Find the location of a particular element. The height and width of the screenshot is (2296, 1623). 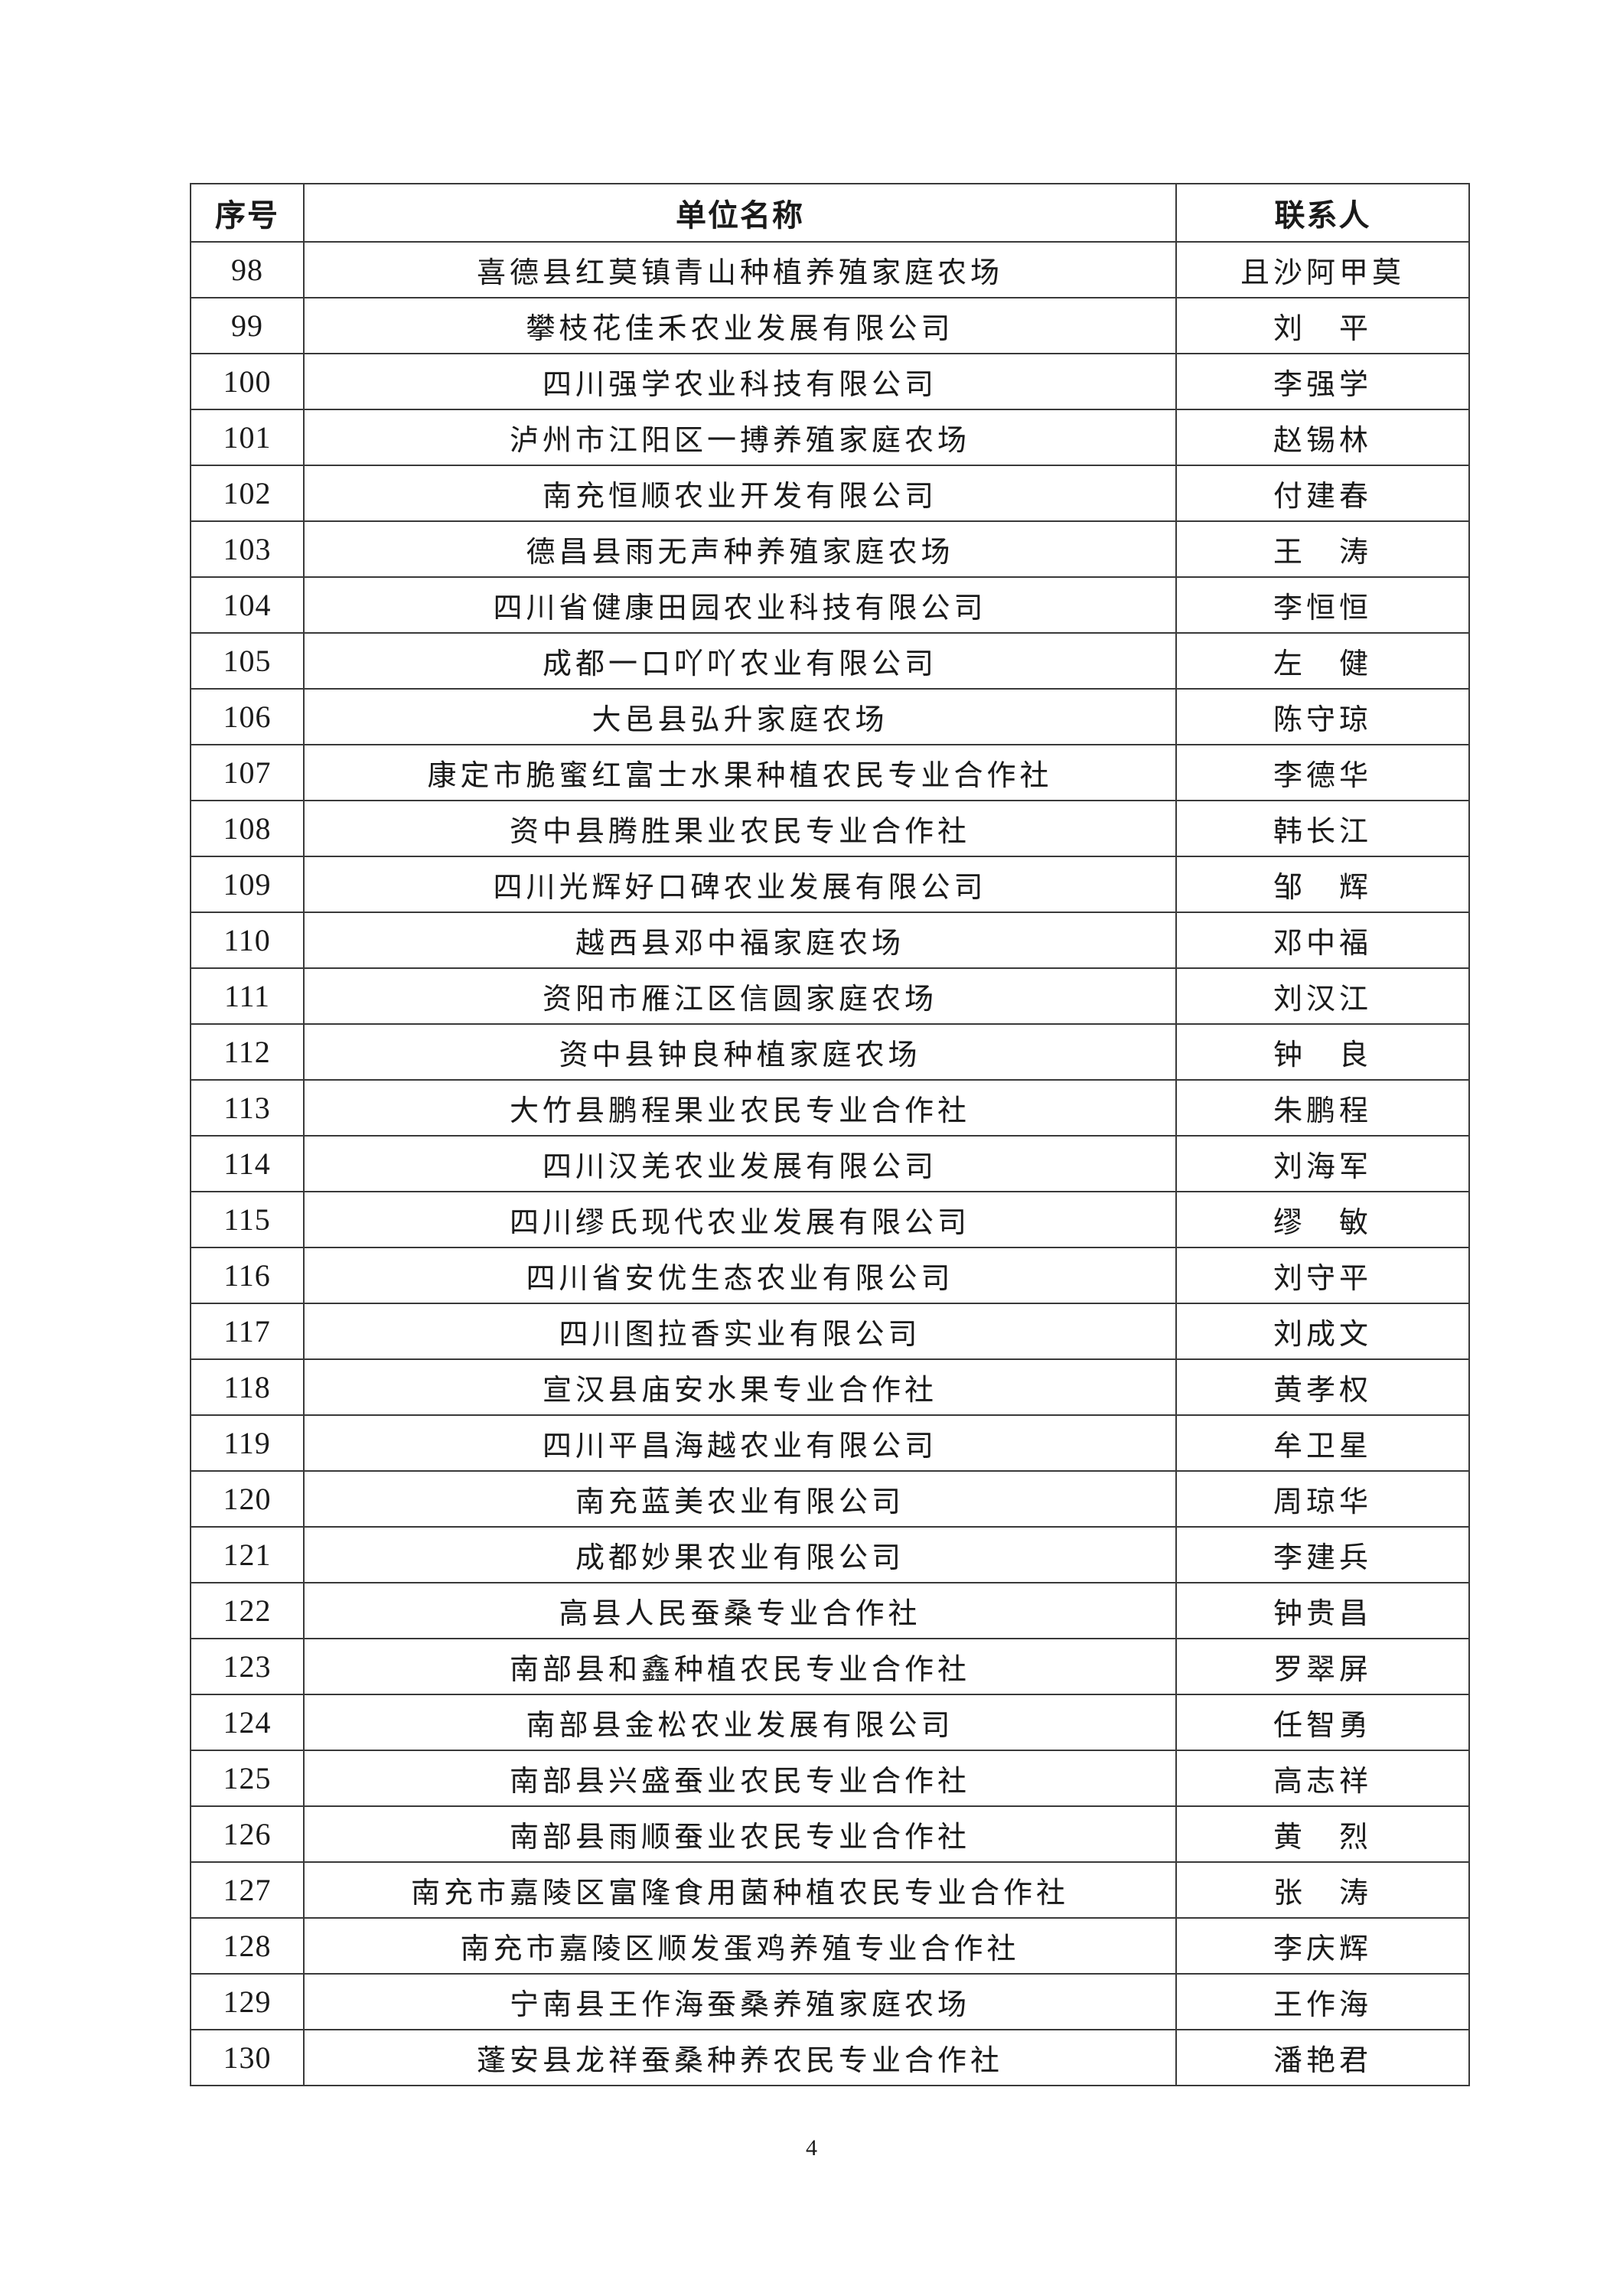

contact-cell: 张 涛 is located at coordinates (1322, 1890).